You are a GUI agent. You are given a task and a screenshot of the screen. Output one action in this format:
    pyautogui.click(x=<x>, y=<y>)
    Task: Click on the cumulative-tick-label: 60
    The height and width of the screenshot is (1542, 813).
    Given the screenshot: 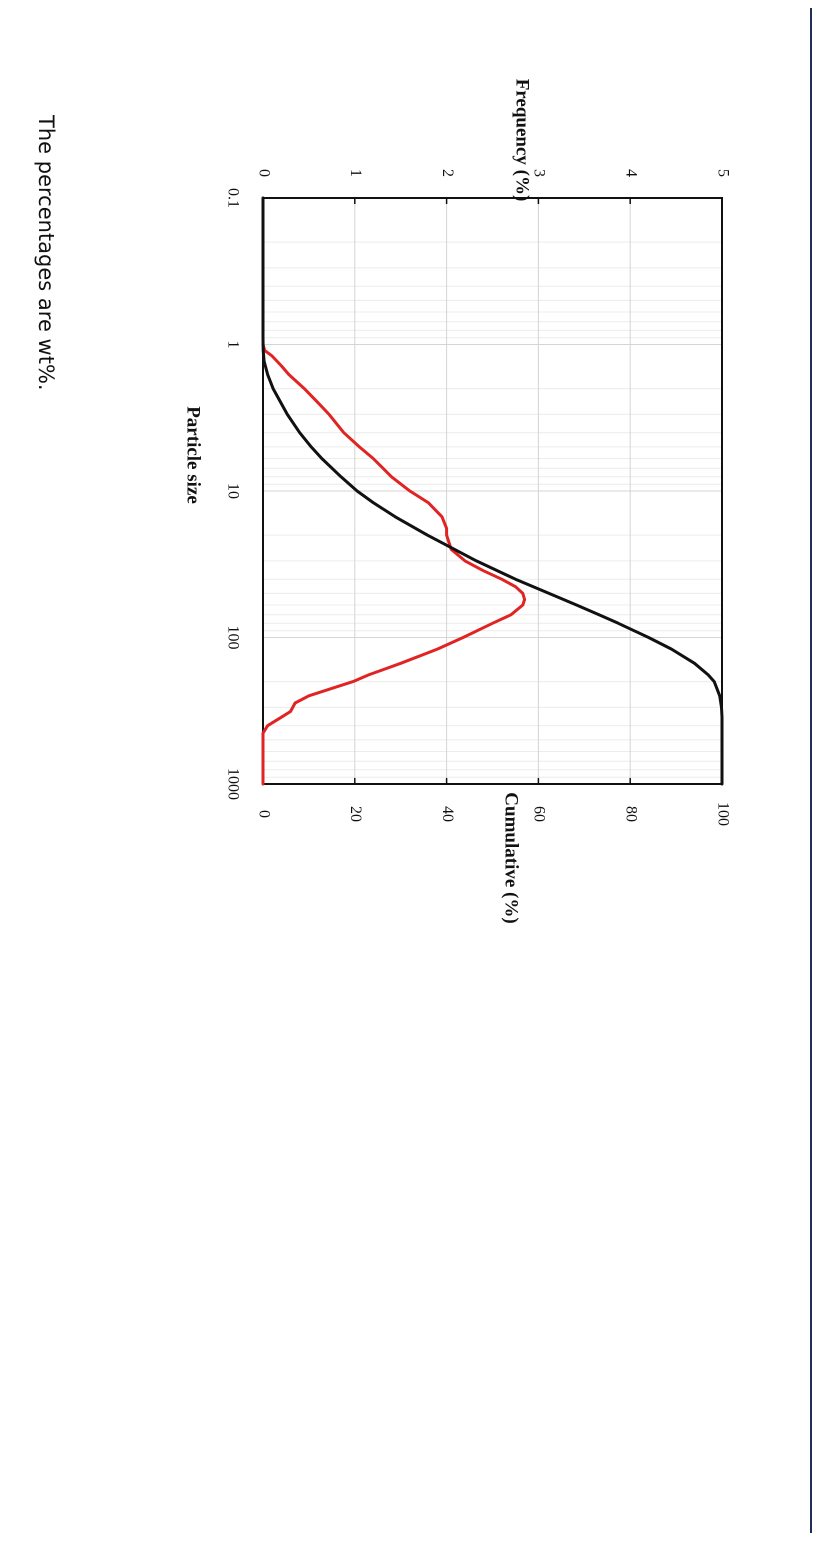 What is the action you would take?
    pyautogui.click(x=539, y=814)
    